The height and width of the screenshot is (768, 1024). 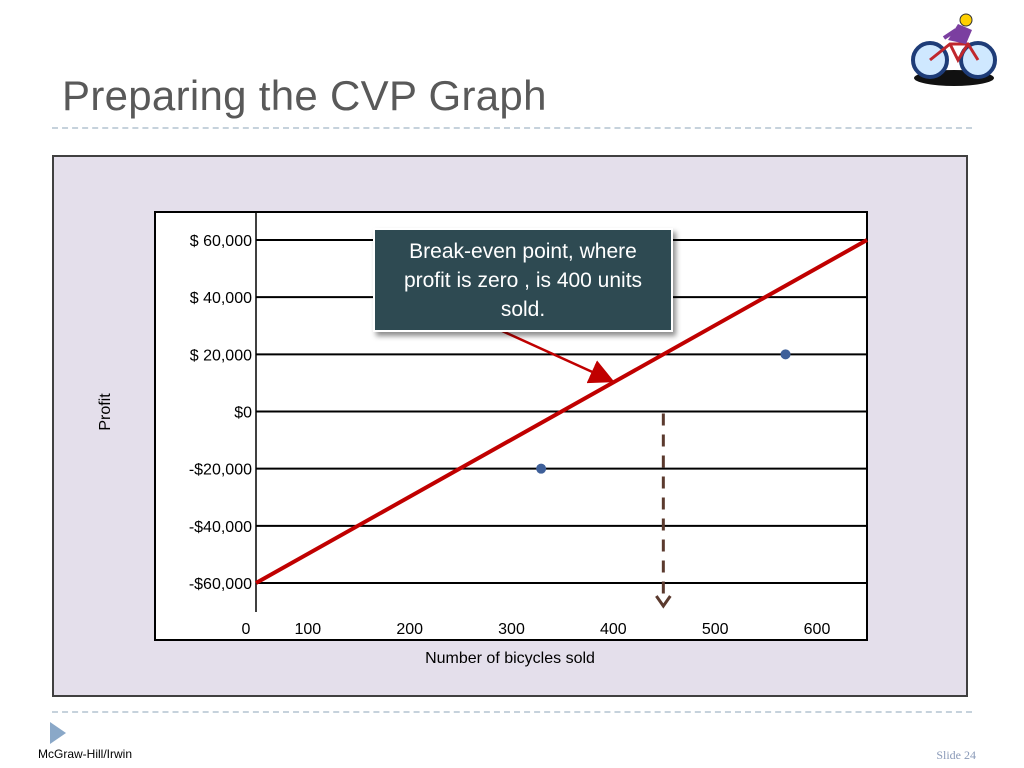 I want to click on x-tick-label: 300, so click(x=511, y=629).